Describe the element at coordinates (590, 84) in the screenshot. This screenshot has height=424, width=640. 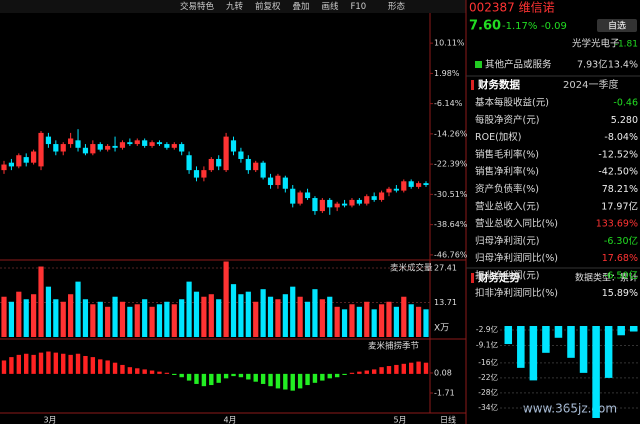
I see `finance-period: 2024一季度` at that location.